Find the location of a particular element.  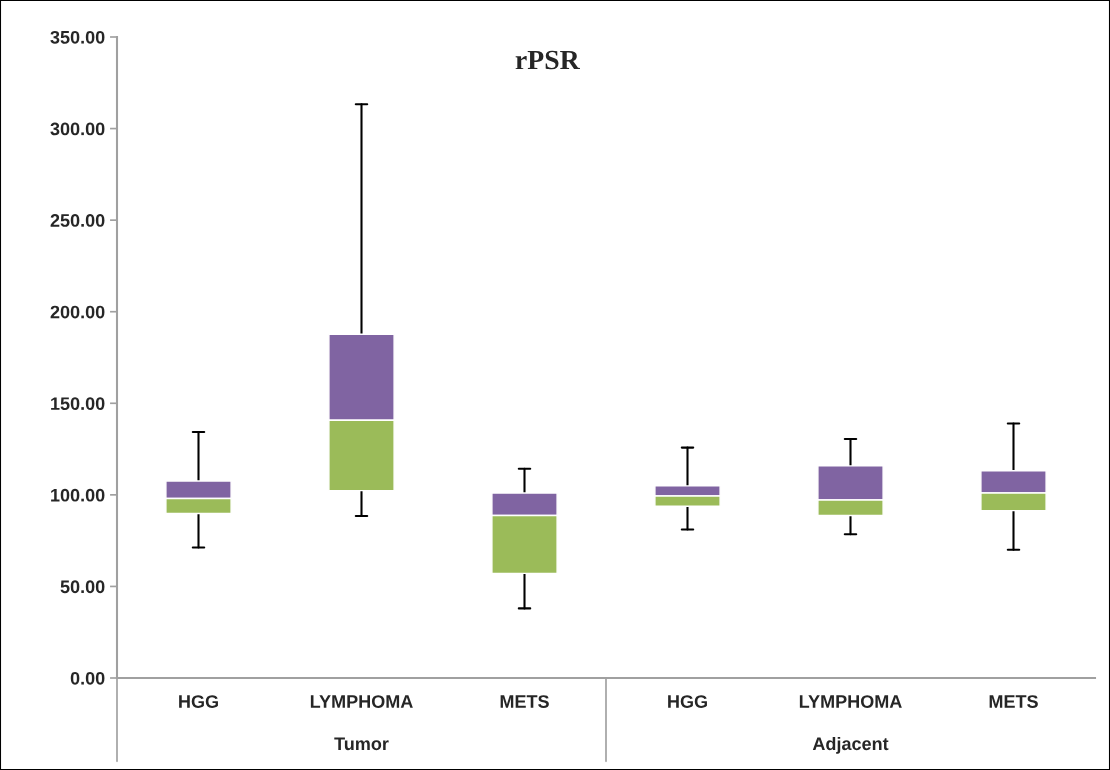

y-tick-label: 100.00 is located at coordinates (78, 495).